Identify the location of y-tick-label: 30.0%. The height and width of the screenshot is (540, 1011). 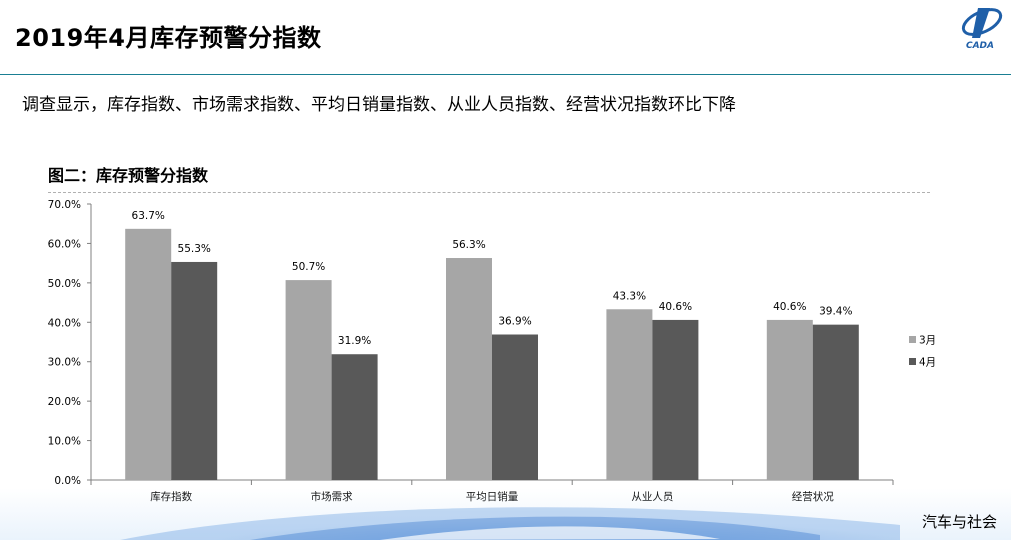
(64, 363).